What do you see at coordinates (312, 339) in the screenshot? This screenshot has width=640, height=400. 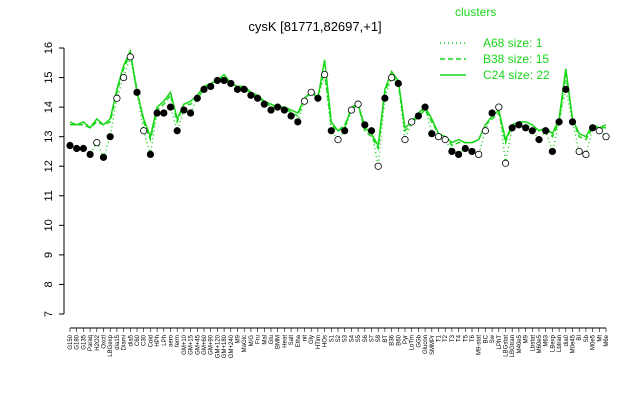 I see `x-tick-label: Gly` at bounding box center [312, 339].